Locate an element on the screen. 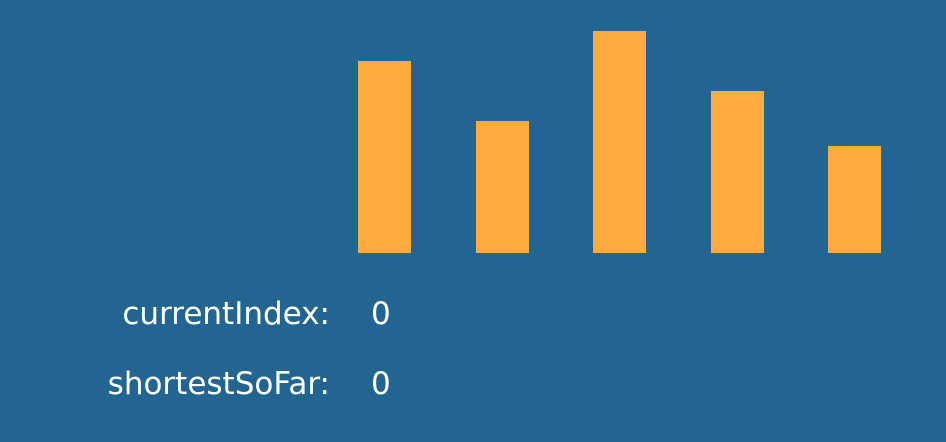 This screenshot has height=442, width=946. current-index-value: 0 is located at coordinates (381, 314).